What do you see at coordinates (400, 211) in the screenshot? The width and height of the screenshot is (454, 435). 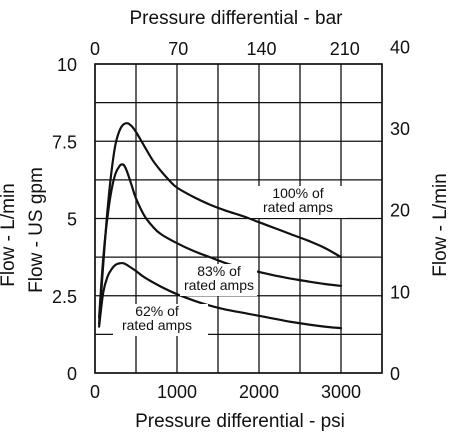 I see `y2-tick-label: 20` at bounding box center [400, 211].